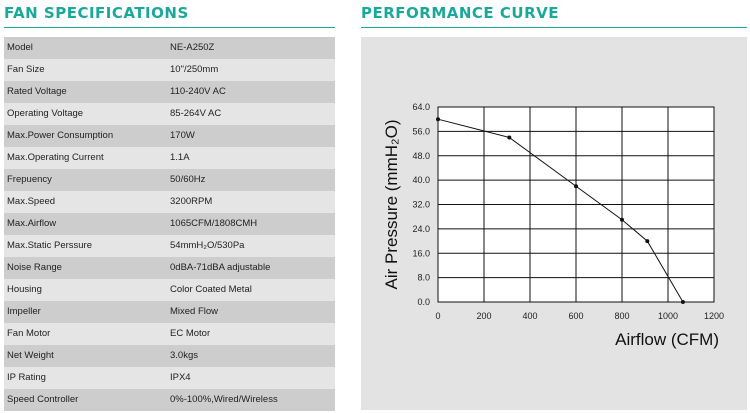 The width and height of the screenshot is (750, 413). I want to click on spec-row: Max.Airflow 1065CFM/1808CMH, so click(169, 224).